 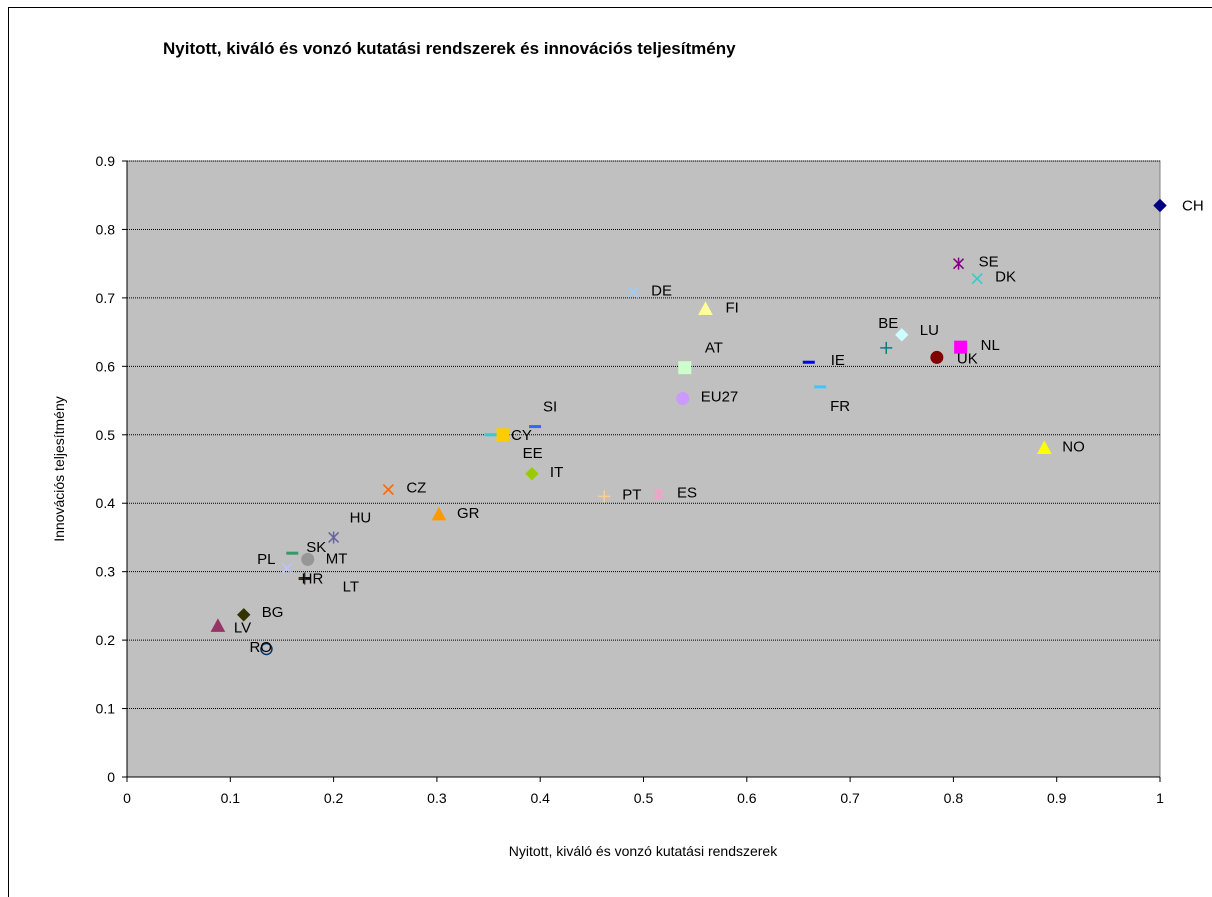 I want to click on label-fi: FI, so click(x=731, y=308).